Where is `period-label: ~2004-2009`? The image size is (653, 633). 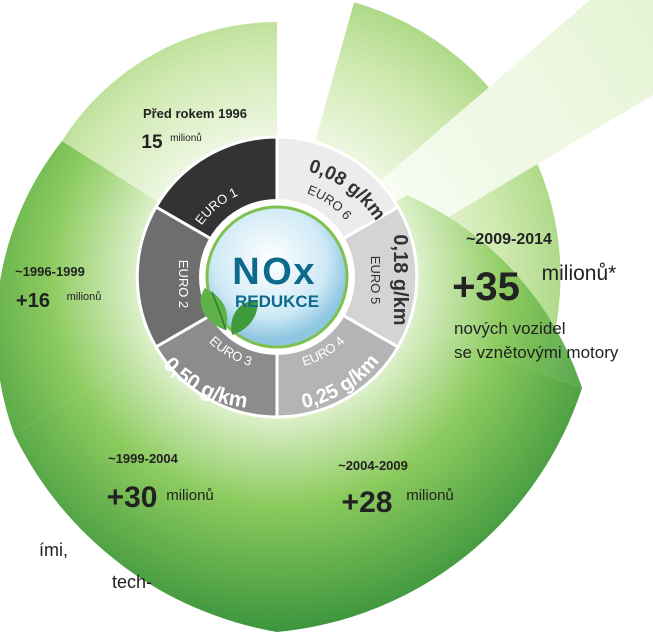
period-label: ~2004-2009 is located at coordinates (373, 465).